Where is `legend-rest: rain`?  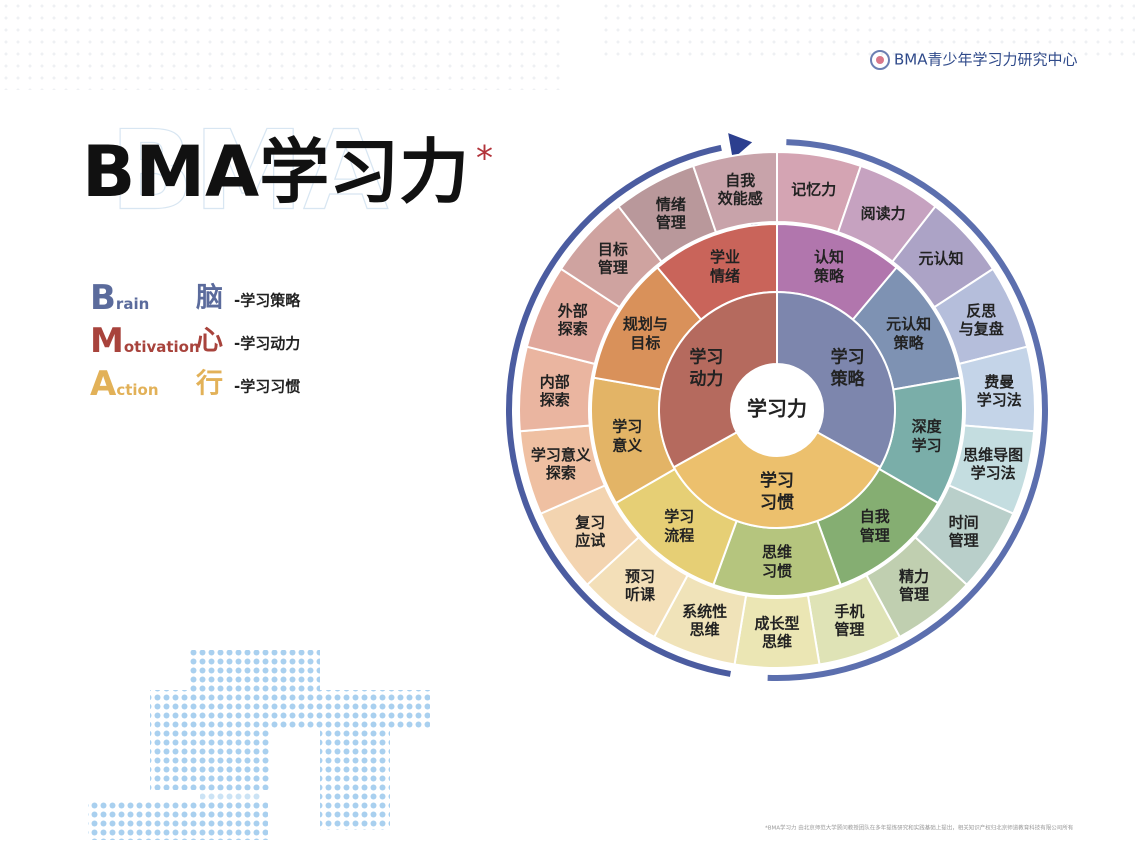
legend-rest: rain is located at coordinates (132, 304).